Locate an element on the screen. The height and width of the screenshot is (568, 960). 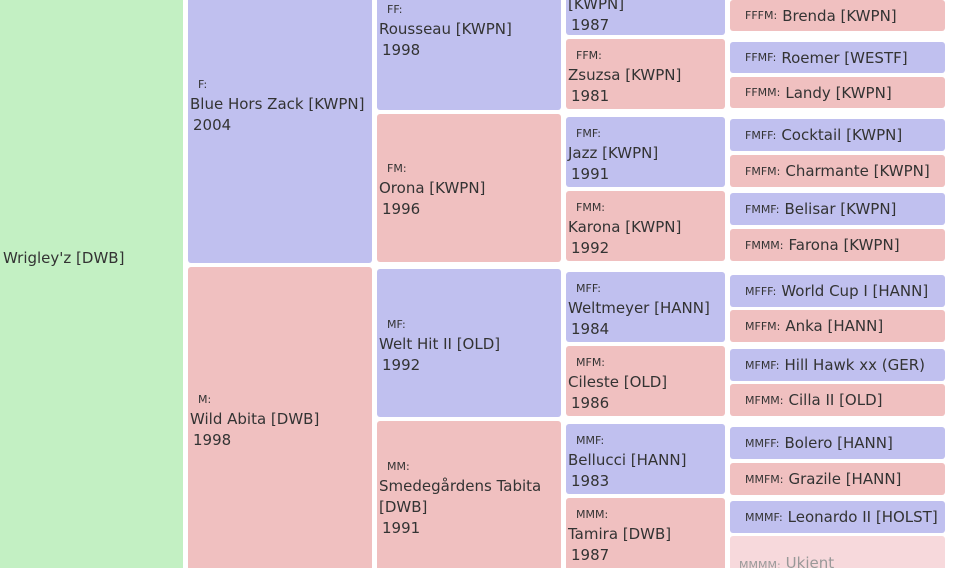
ancestor-name: Leonardo II [HOLST] is located at coordinates (862, 517).